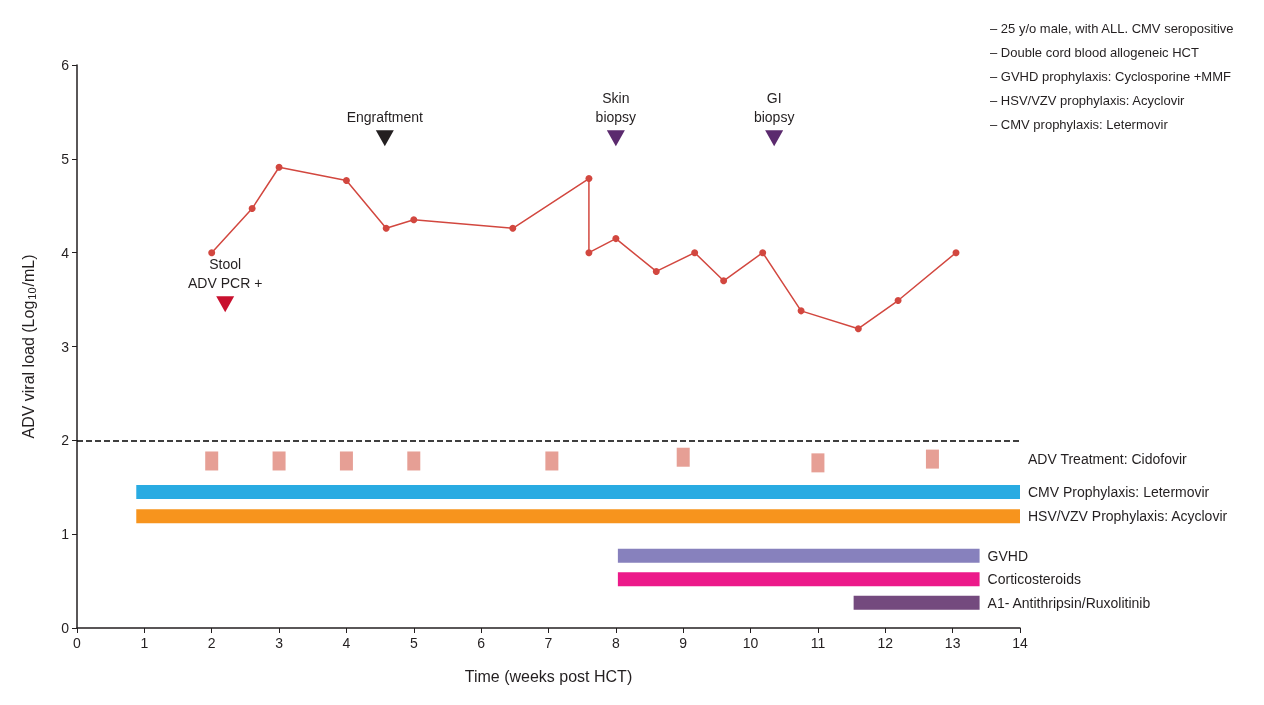 The width and height of the screenshot is (1264, 705). I want to click on x-tick-label: 12, so click(885, 643).